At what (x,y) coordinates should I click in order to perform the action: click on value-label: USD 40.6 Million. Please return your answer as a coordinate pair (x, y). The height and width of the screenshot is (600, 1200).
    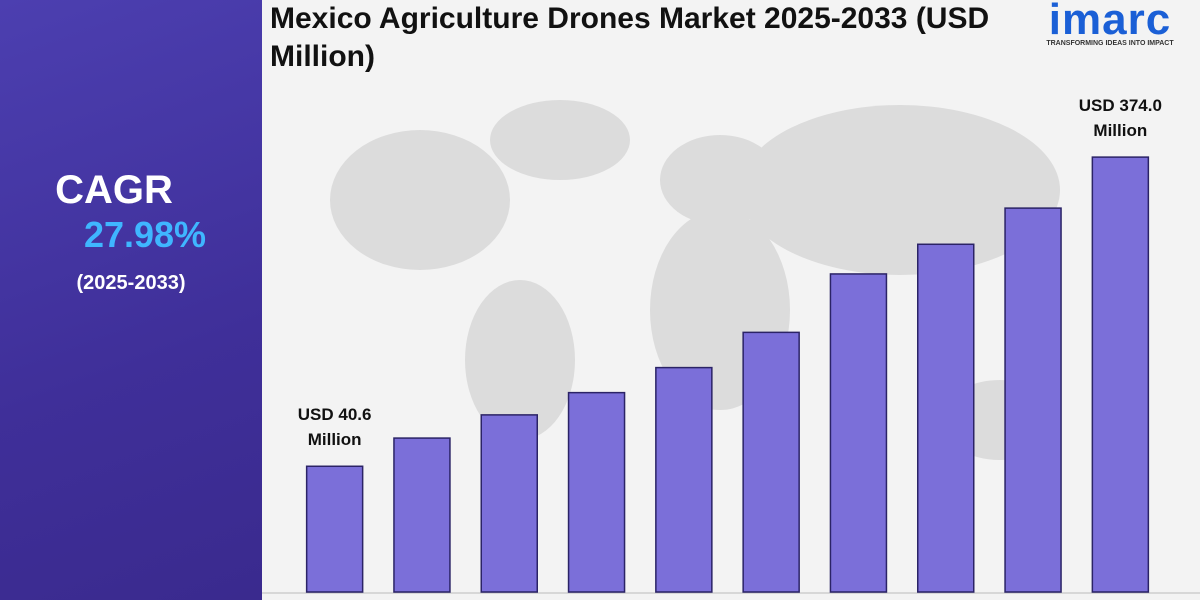
    Looking at the image, I should click on (334, 427).